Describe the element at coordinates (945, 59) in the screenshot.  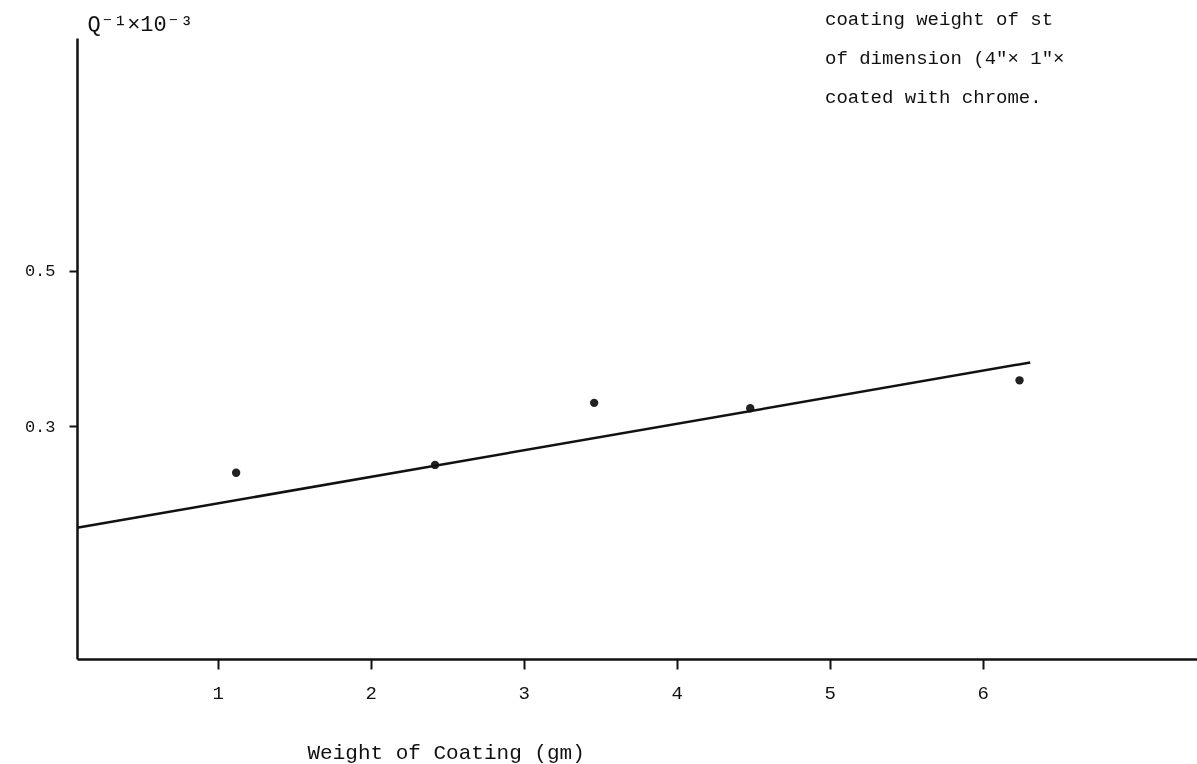
I see `annotation: of dimension (4"× 1"×` at that location.